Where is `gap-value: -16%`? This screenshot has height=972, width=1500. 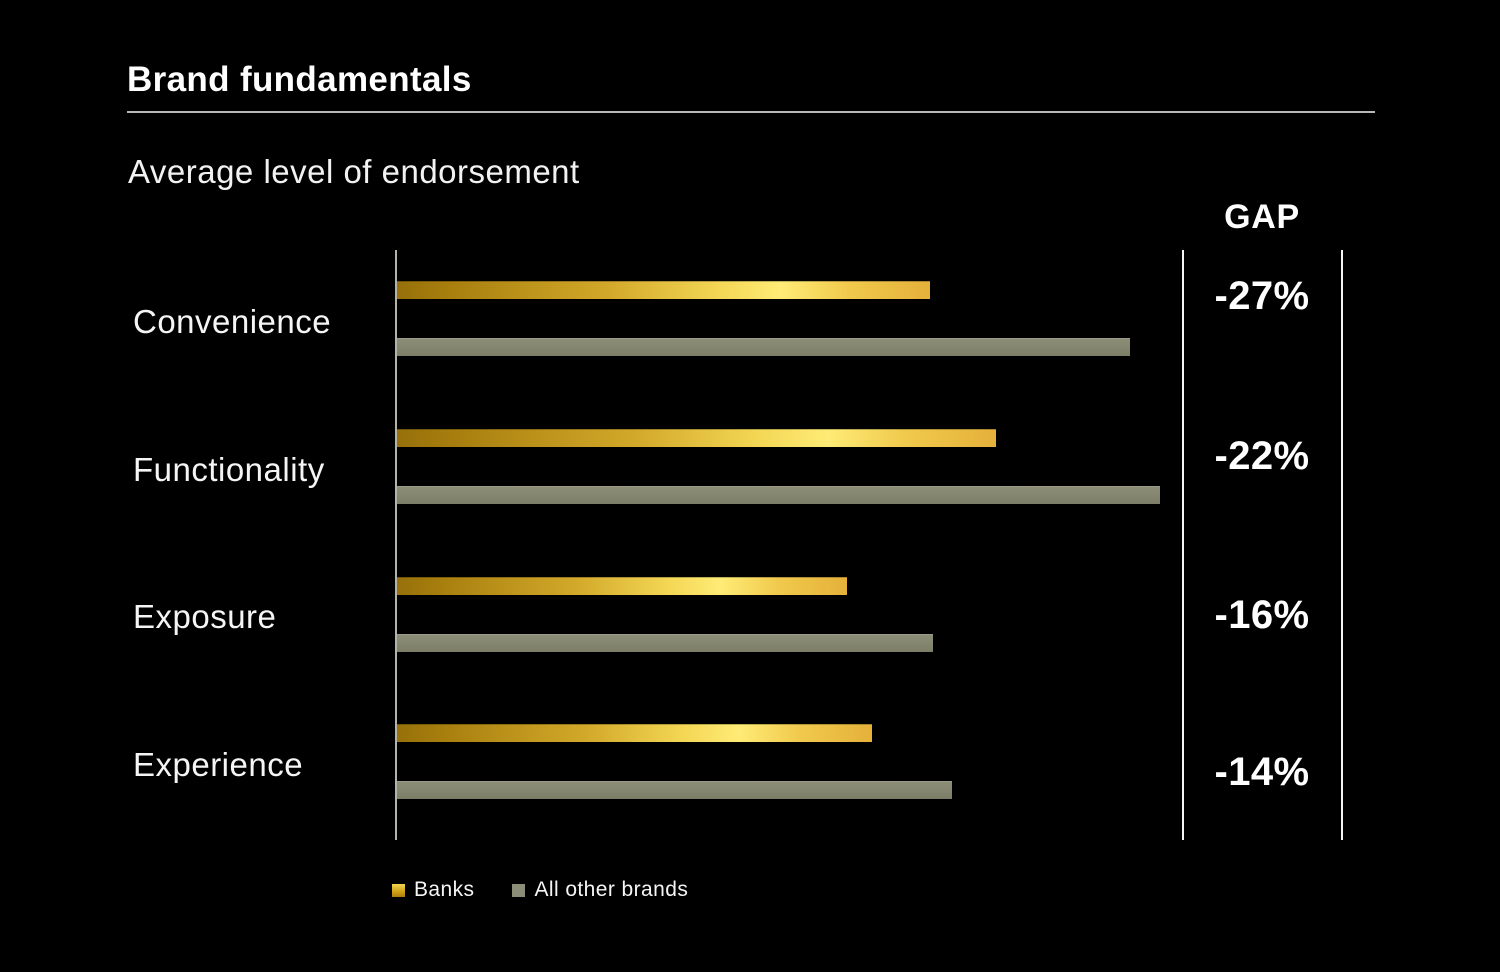
gap-value: -16% is located at coordinates (1262, 615).